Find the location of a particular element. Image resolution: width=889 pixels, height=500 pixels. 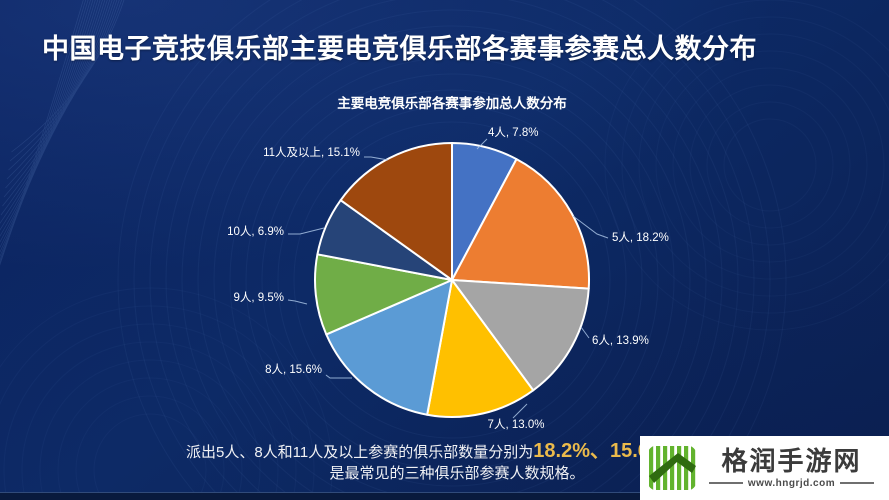

chart-title: 主要电竞俱乐部各赛事参加总人数分布 is located at coordinates (452, 103).